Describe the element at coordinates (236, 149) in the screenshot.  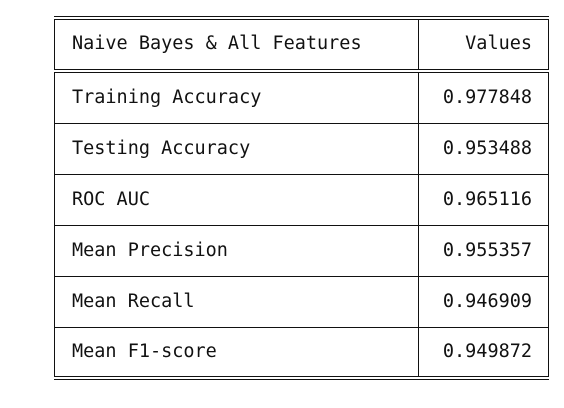
I see `row-label: Testing Accuracy` at that location.